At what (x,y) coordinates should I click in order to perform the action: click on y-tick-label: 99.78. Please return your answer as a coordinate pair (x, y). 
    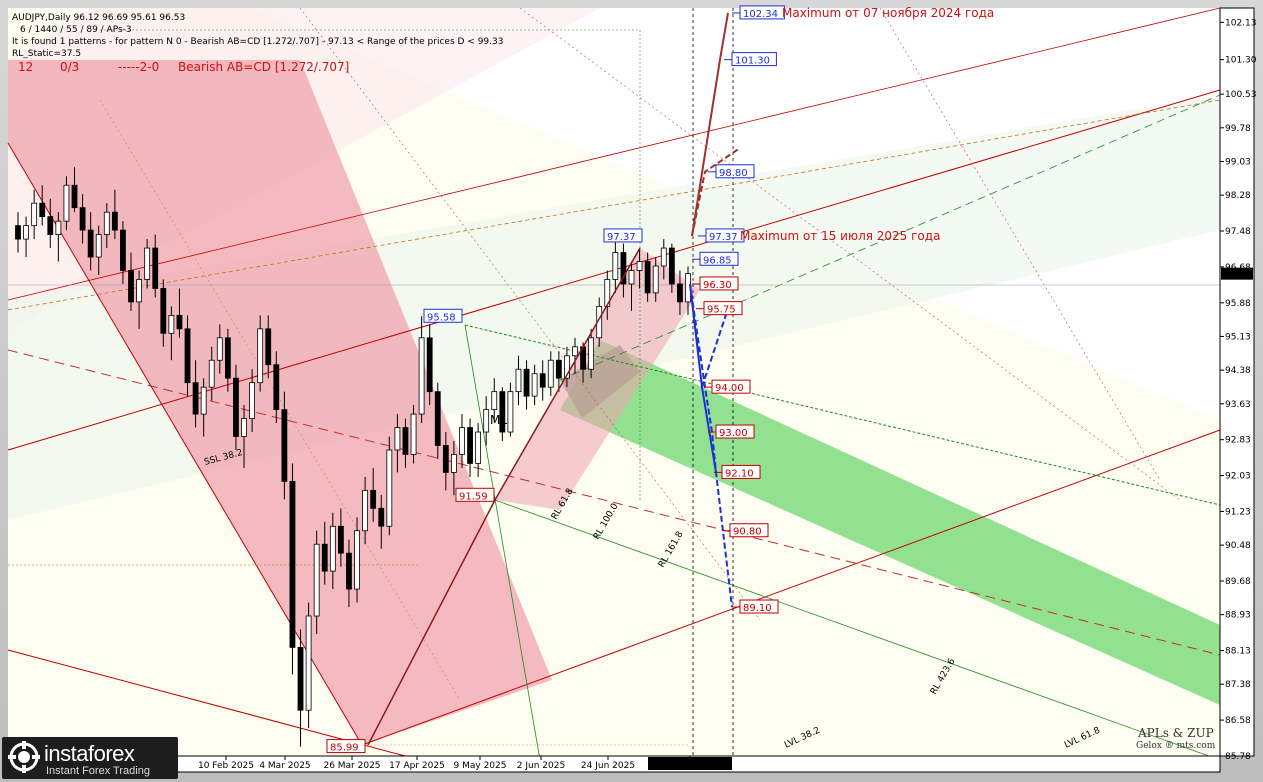
    Looking at the image, I should click on (1238, 129).